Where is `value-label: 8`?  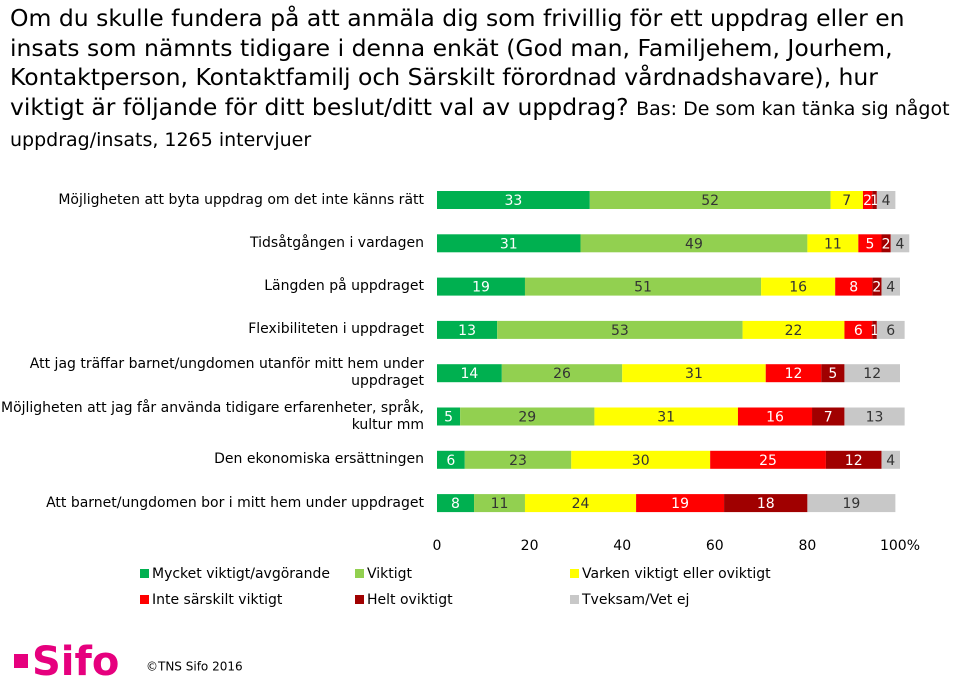 value-label: 8 is located at coordinates (853, 288).